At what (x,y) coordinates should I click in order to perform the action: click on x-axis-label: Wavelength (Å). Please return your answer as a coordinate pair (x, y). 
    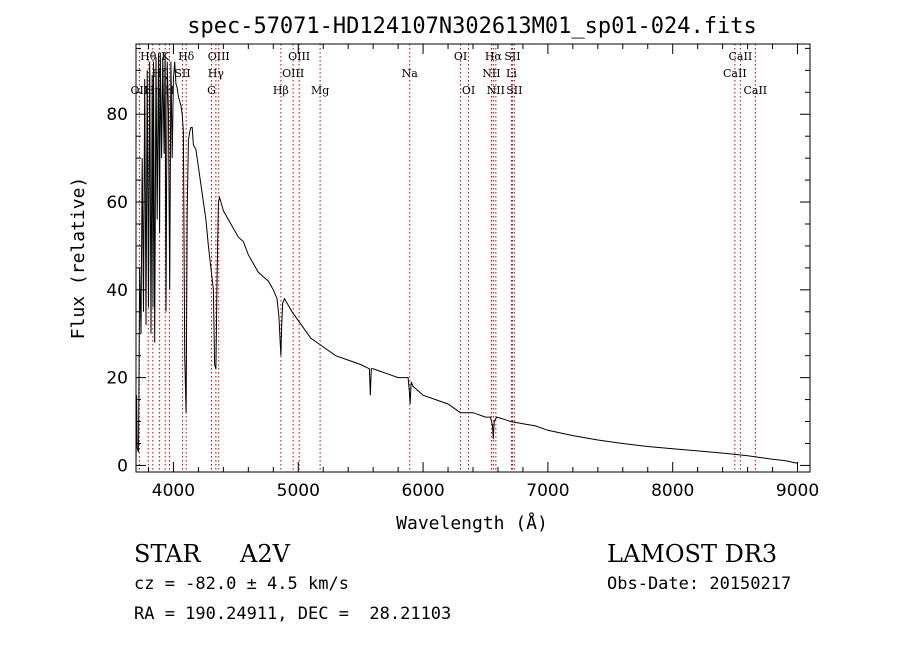
    Looking at the image, I should click on (472, 523).